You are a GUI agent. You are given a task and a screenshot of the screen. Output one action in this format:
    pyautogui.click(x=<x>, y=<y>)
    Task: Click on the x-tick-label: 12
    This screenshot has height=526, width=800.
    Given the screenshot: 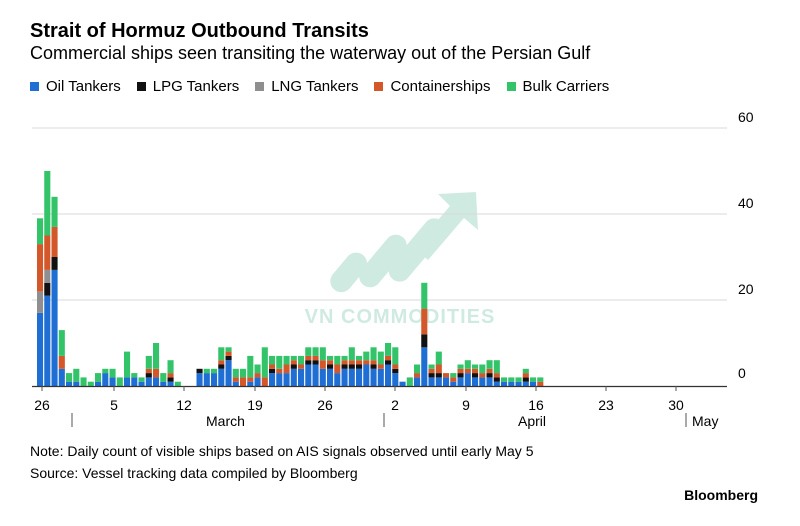 What is the action you would take?
    pyautogui.click(x=184, y=405)
    